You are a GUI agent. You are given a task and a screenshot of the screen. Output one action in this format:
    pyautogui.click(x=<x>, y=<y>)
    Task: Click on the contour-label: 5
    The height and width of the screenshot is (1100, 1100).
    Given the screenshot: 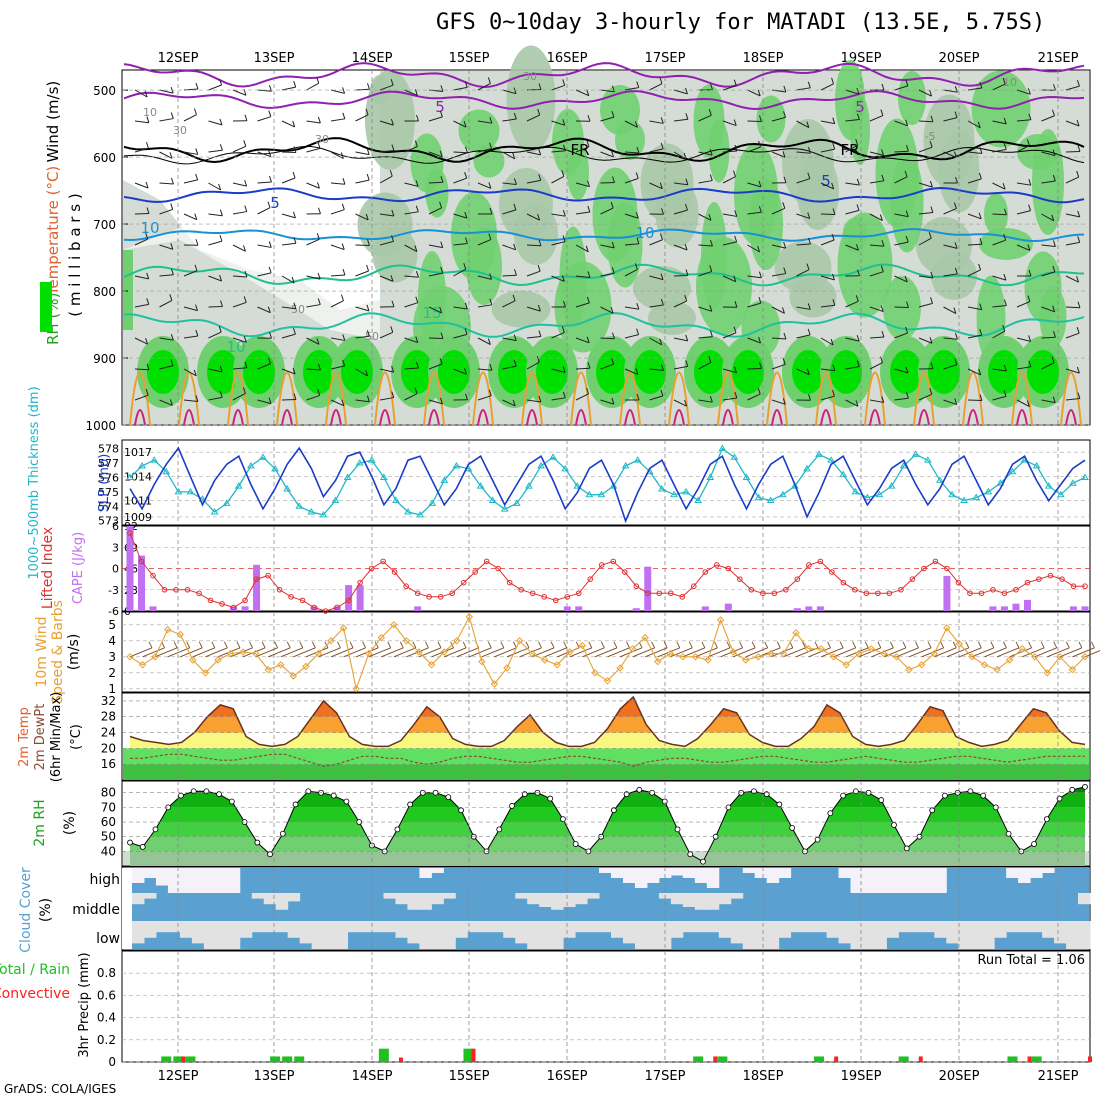 What is the action you would take?
    pyautogui.click(x=860, y=107)
    